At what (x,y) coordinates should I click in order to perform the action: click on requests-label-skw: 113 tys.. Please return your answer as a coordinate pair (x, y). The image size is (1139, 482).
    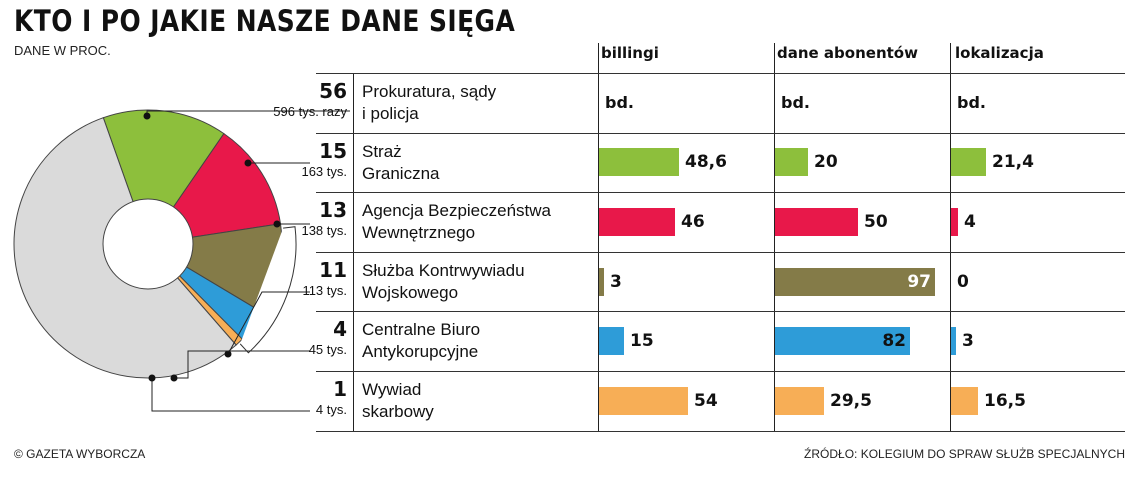
    Looking at the image, I should click on (324, 290).